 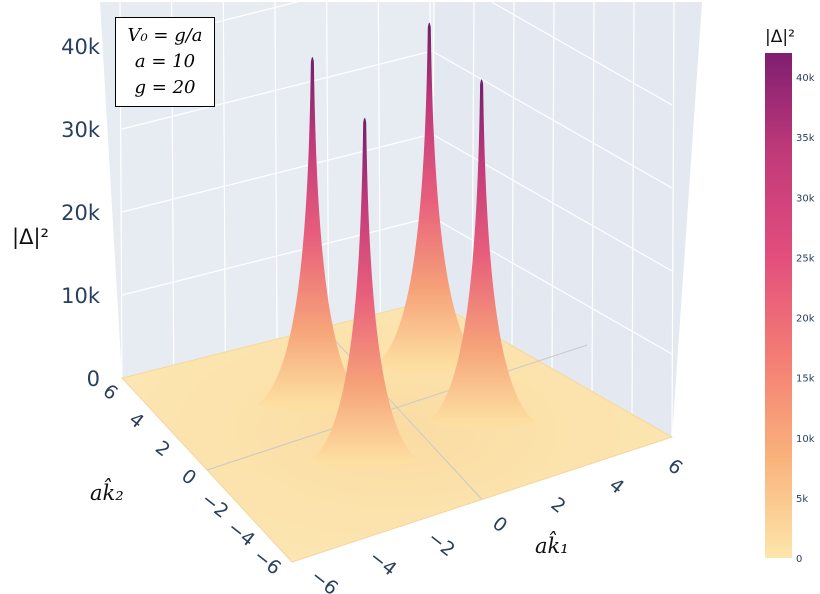 I want to click on x-tick-label: 0, so click(x=499, y=524).